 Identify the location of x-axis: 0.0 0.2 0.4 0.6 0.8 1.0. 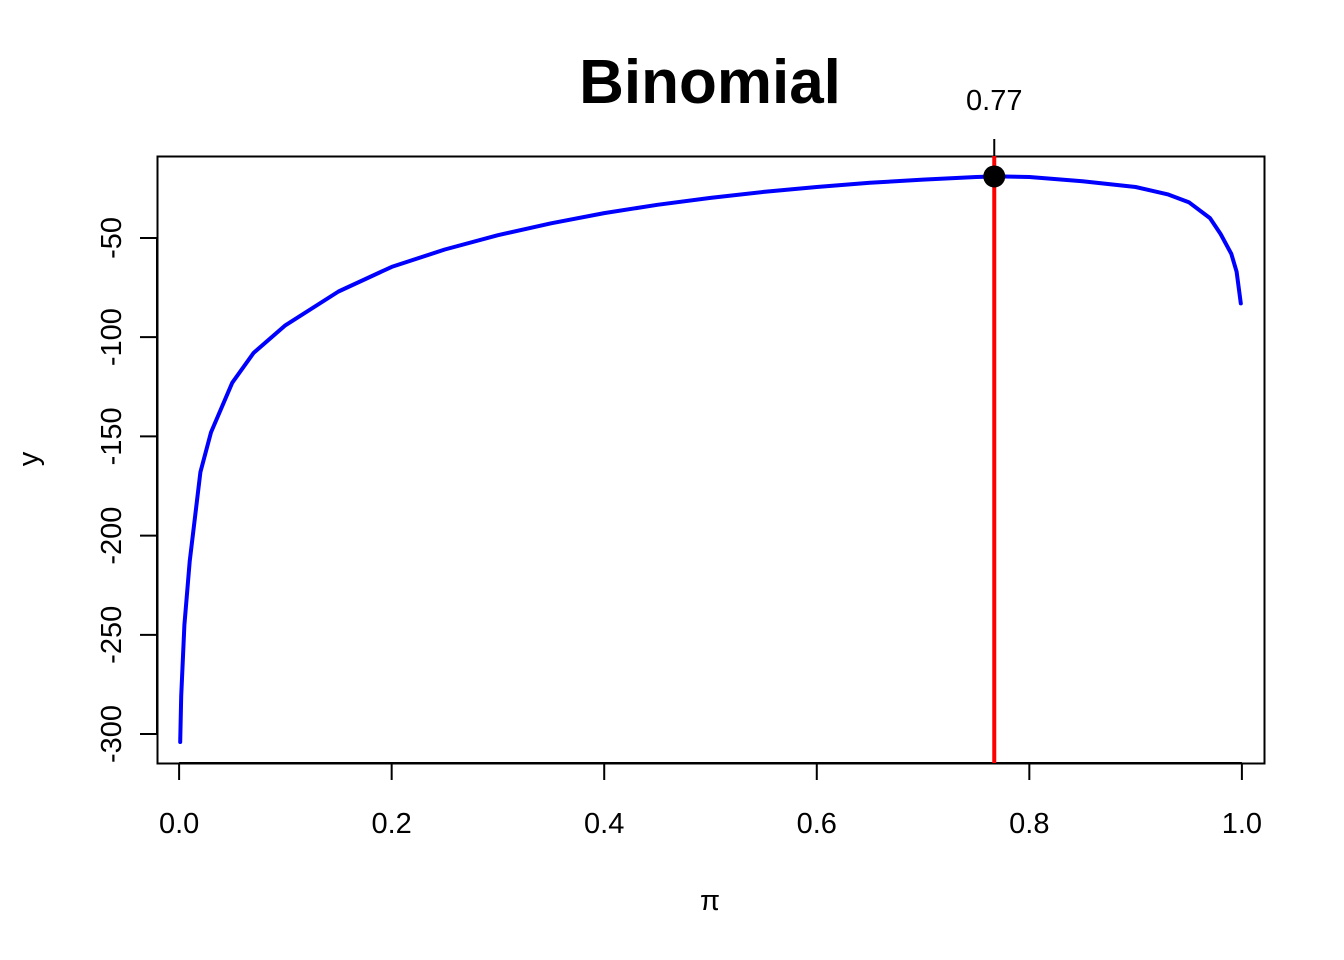
(710, 801).